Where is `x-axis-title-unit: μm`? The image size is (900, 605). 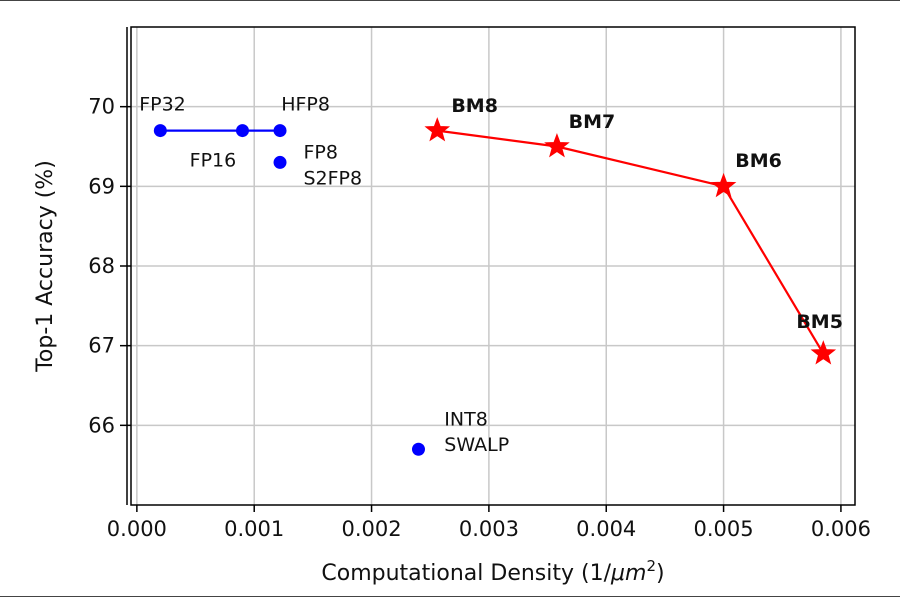
x-axis-title-unit: μm is located at coordinates (628, 573).